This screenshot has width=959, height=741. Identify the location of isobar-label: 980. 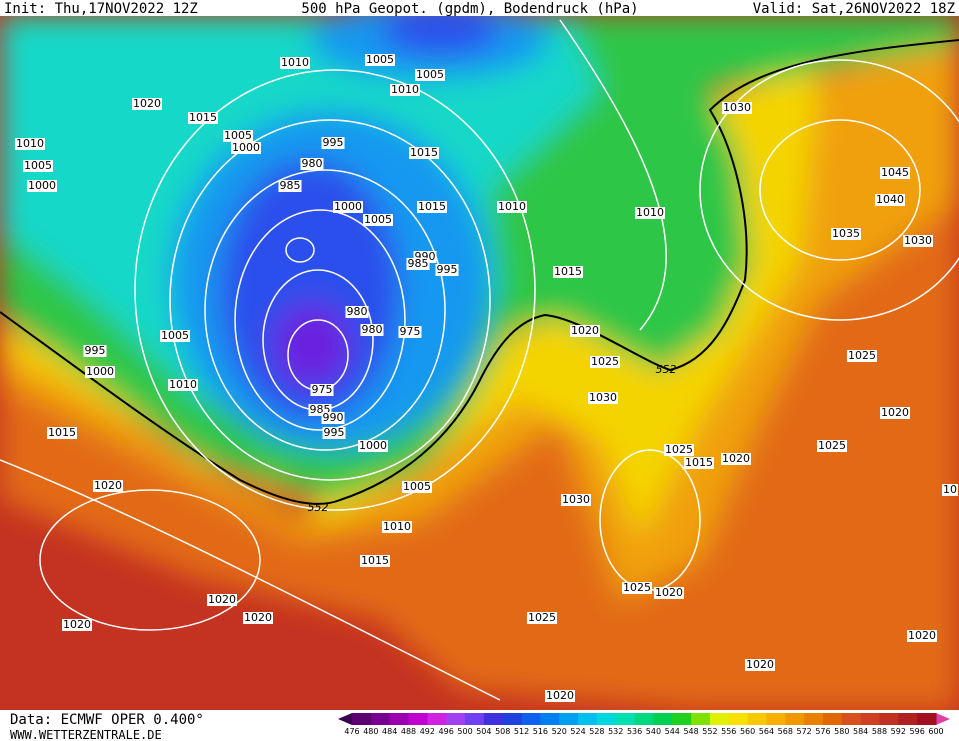
(312, 163).